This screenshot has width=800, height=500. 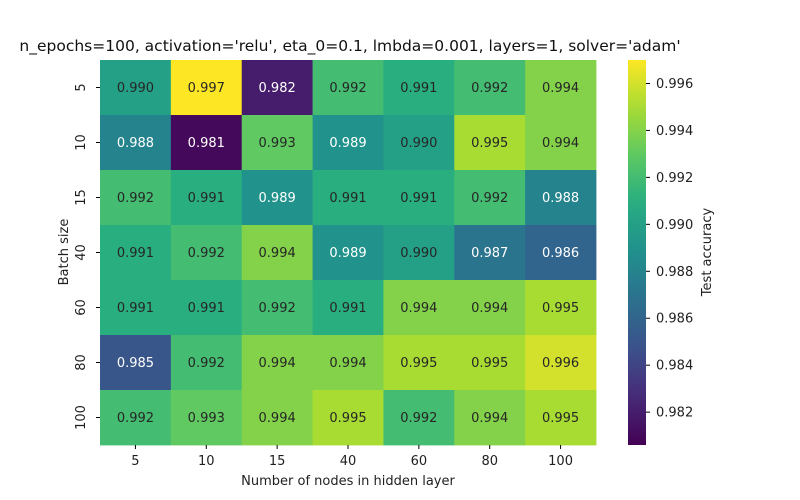 What do you see at coordinates (81, 252) in the screenshot?
I see `y-tick-label: 40` at bounding box center [81, 252].